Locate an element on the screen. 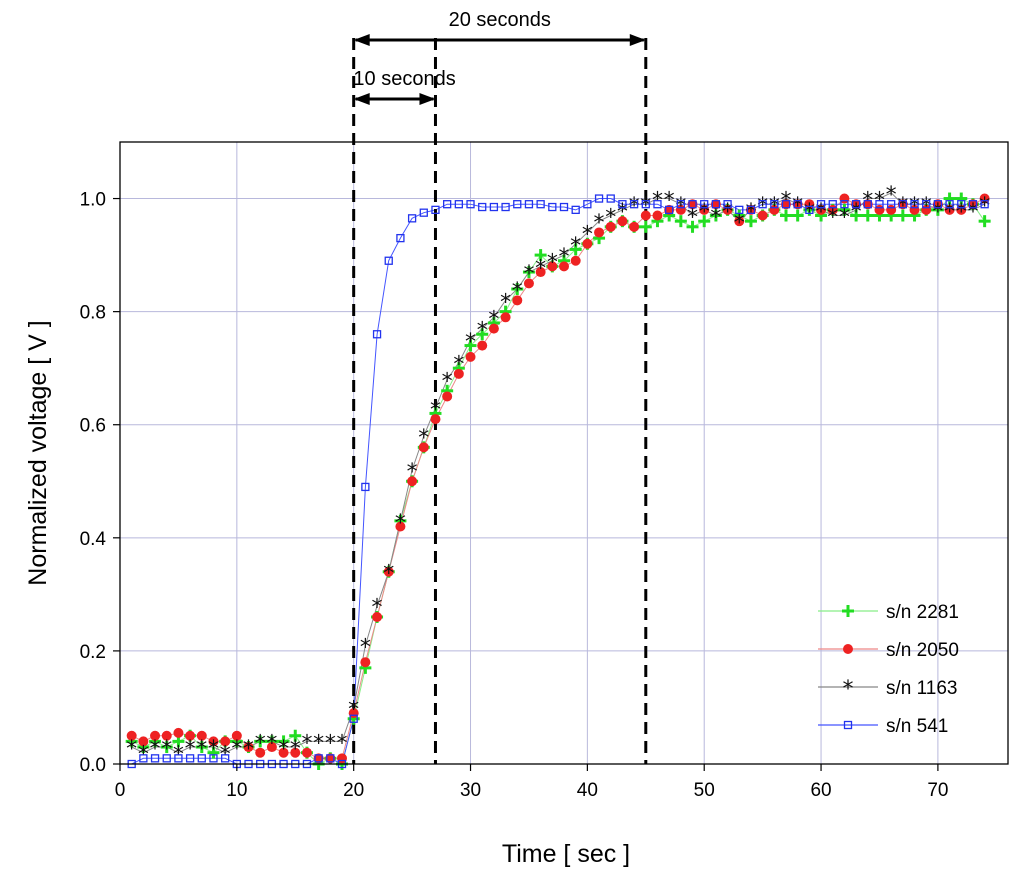  annotation-label: 20 seconds is located at coordinates (500, 20).